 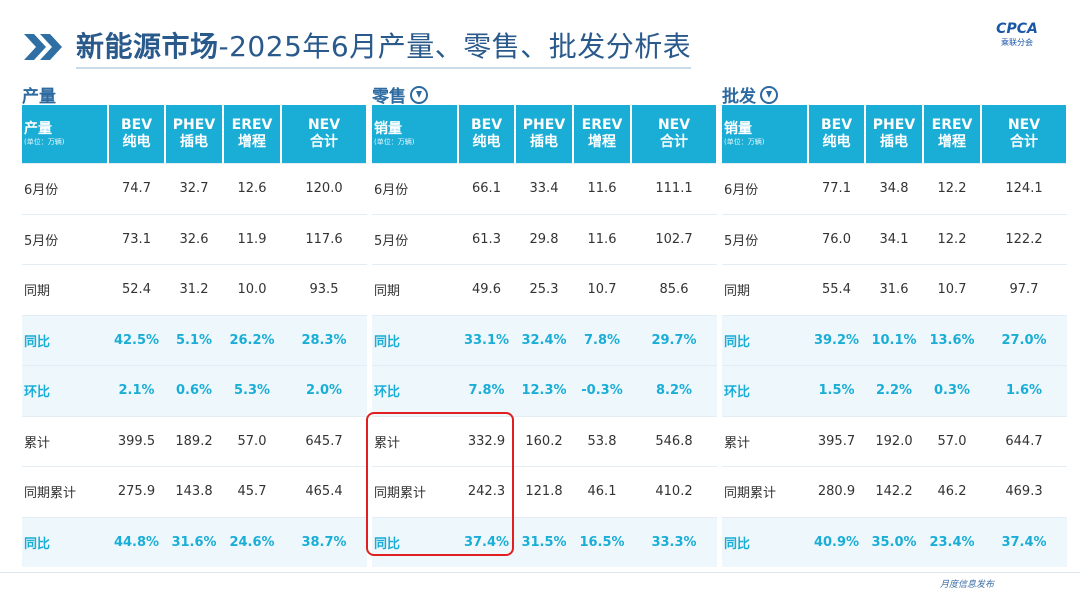 What do you see at coordinates (544, 441) in the screenshot?
I see `table-row: 累计 332.9 160.2 53.8 546.8` at bounding box center [544, 441].